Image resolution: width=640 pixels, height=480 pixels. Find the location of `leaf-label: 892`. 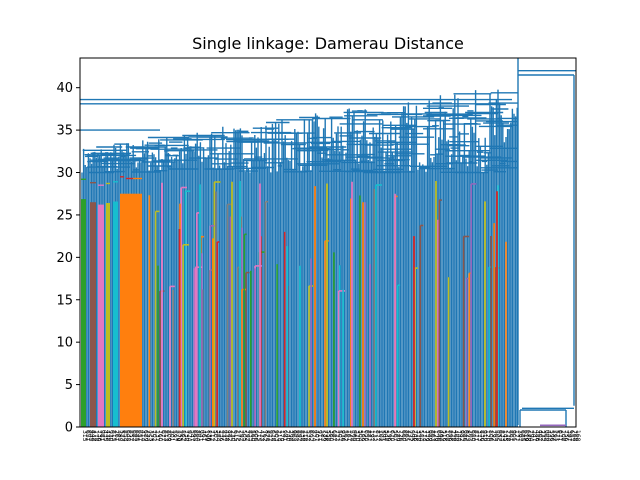

leaf-label: 892 is located at coordinates (299, 436).